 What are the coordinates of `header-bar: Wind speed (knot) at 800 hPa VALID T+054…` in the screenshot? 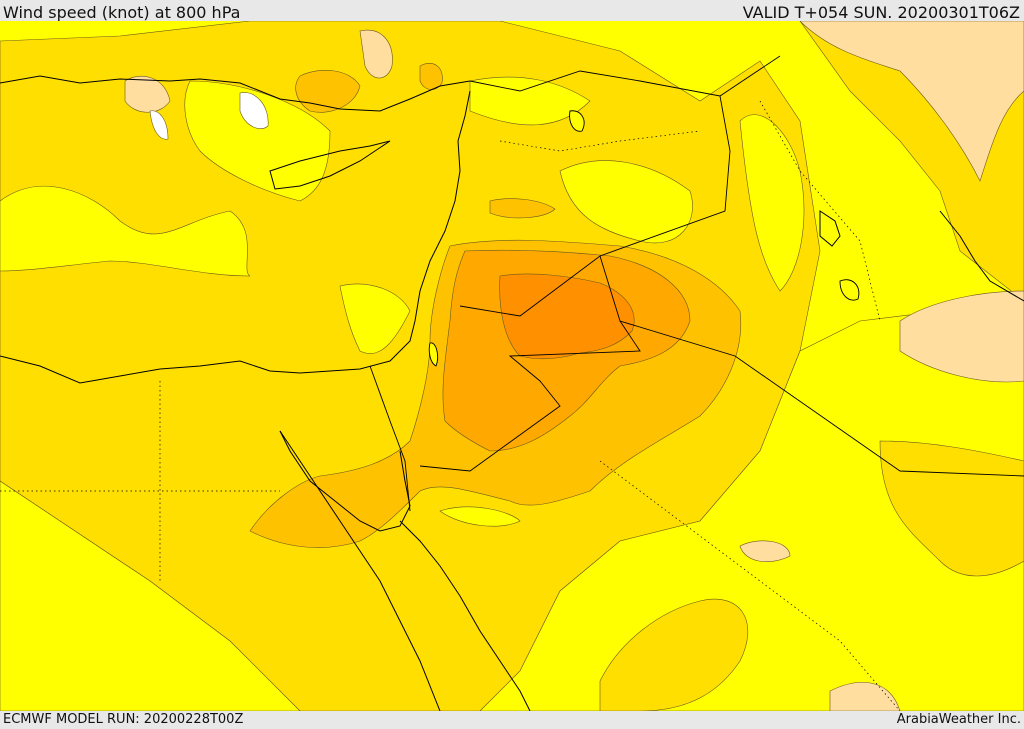 It's located at (512, 11).